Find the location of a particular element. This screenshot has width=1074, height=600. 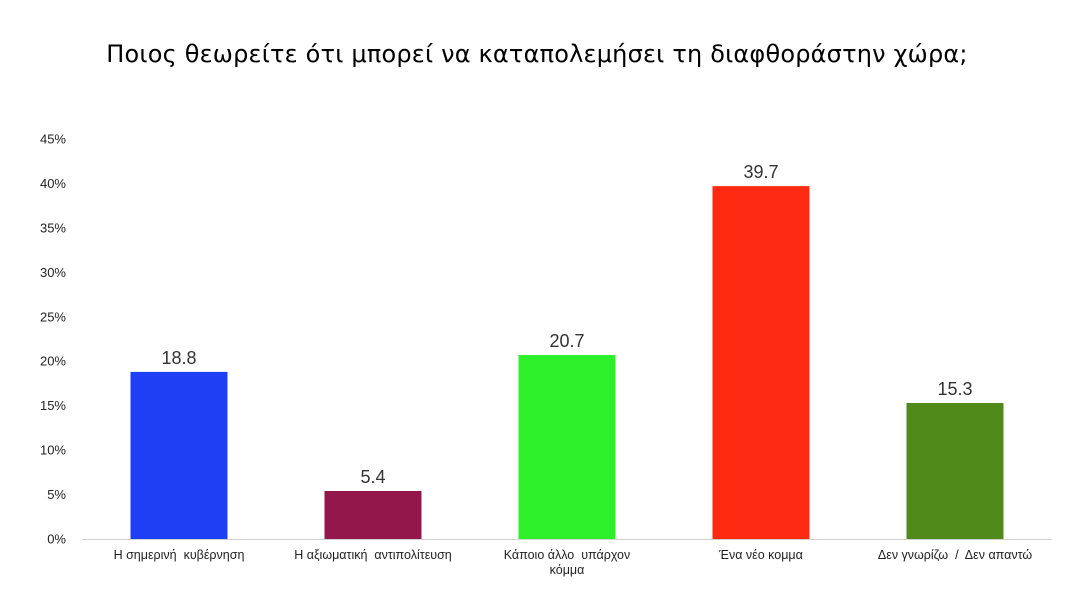

data-label: 39.7 is located at coordinates (760, 172).